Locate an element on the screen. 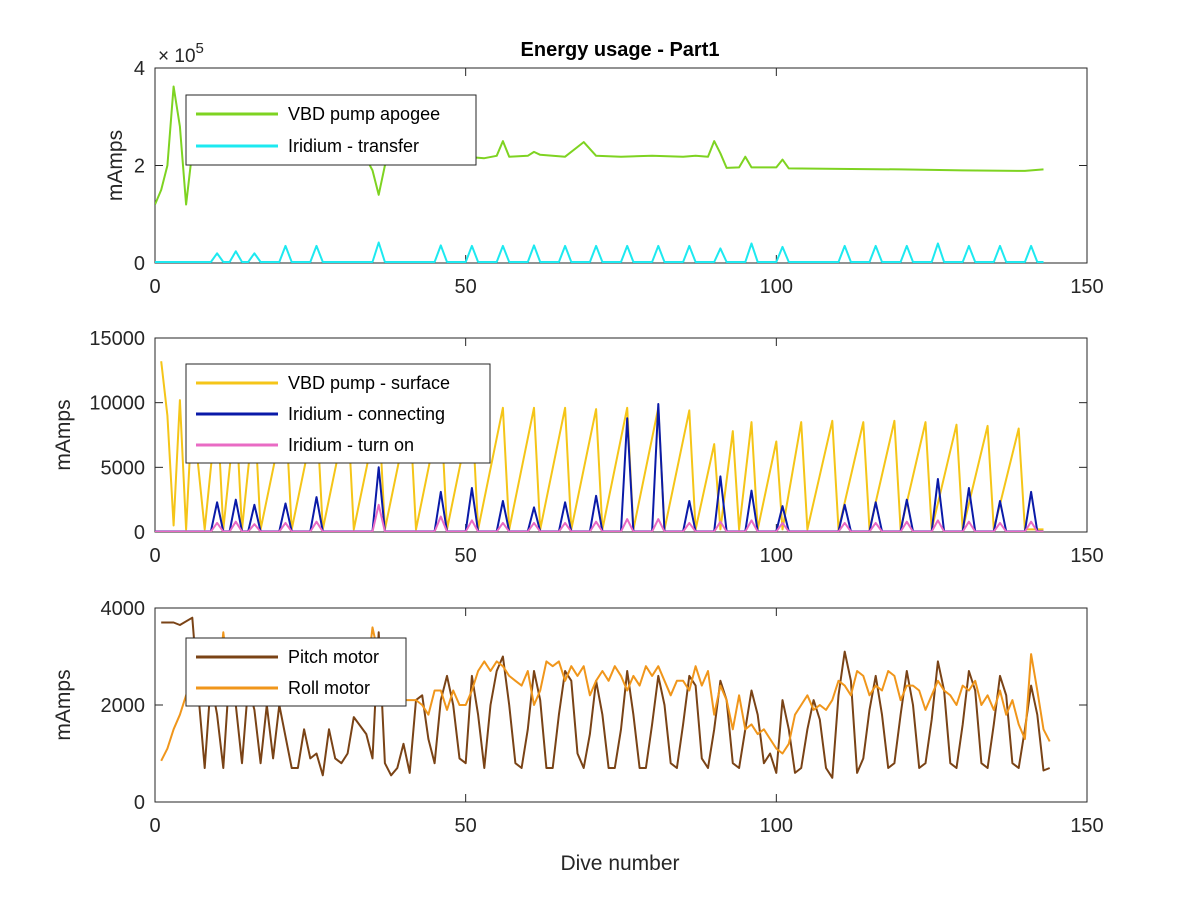  y-tick-label: 5000 is located at coordinates (123, 468).